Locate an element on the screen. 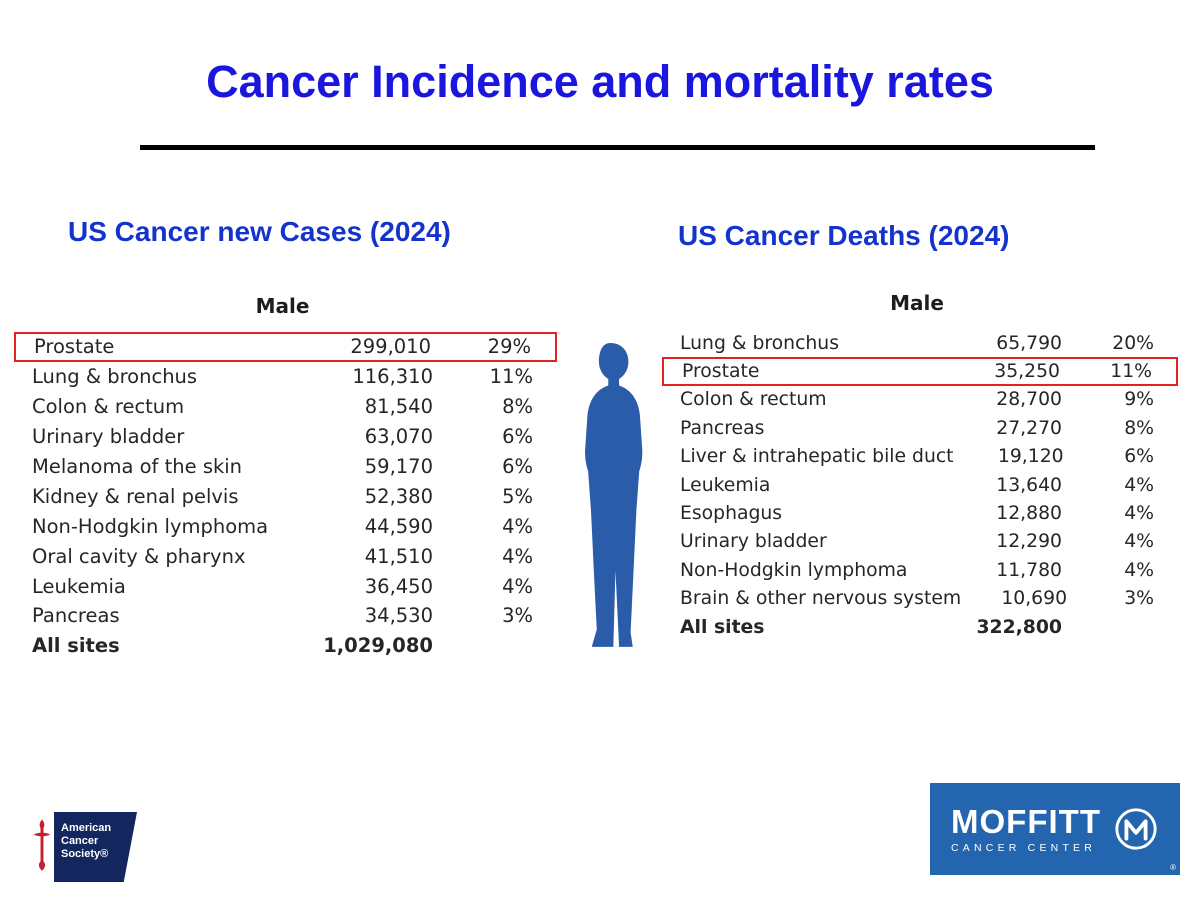 This screenshot has height=900, width=1200. row-value: 44,590 is located at coordinates (398, 526).